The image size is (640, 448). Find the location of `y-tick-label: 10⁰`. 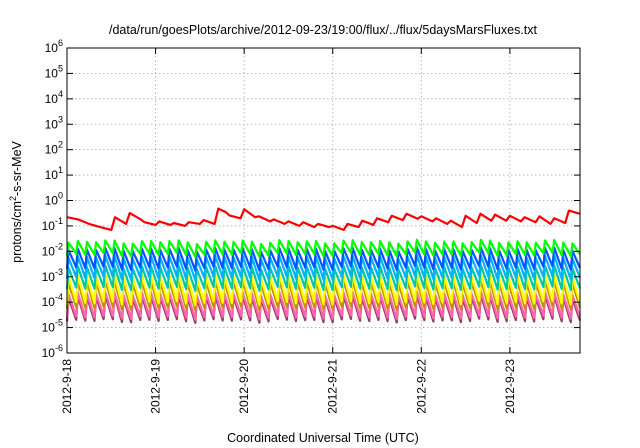

y-tick-label: 10⁰ is located at coordinates (54, 199).